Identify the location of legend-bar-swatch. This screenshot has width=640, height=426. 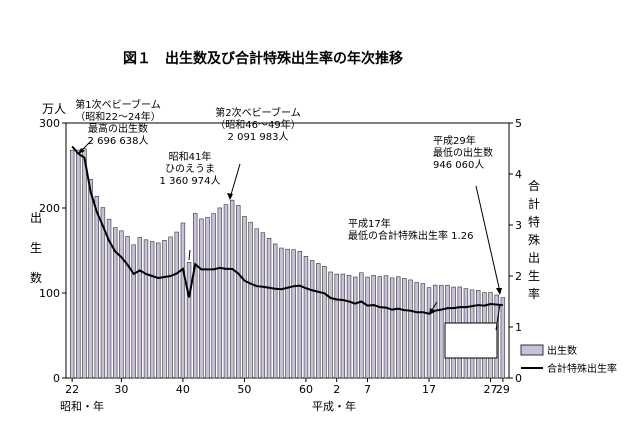
(532, 350).